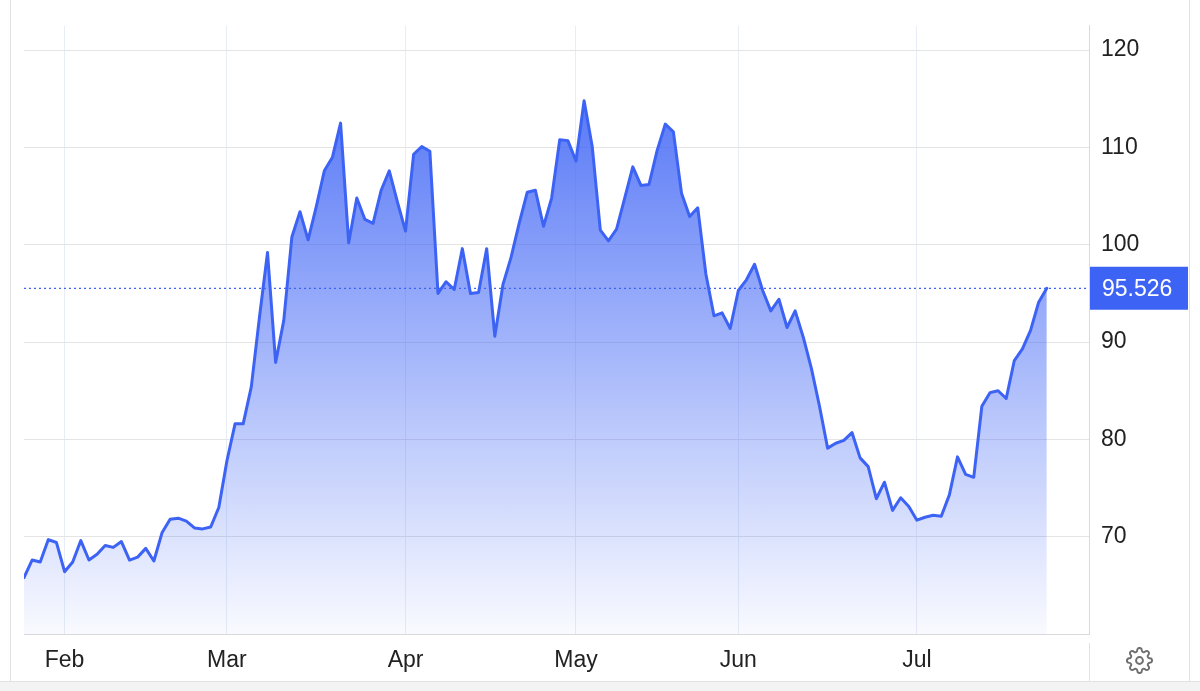 The width and height of the screenshot is (1200, 691). Describe the element at coordinates (1114, 437) in the screenshot. I see `y-tick-label: 80` at that location.